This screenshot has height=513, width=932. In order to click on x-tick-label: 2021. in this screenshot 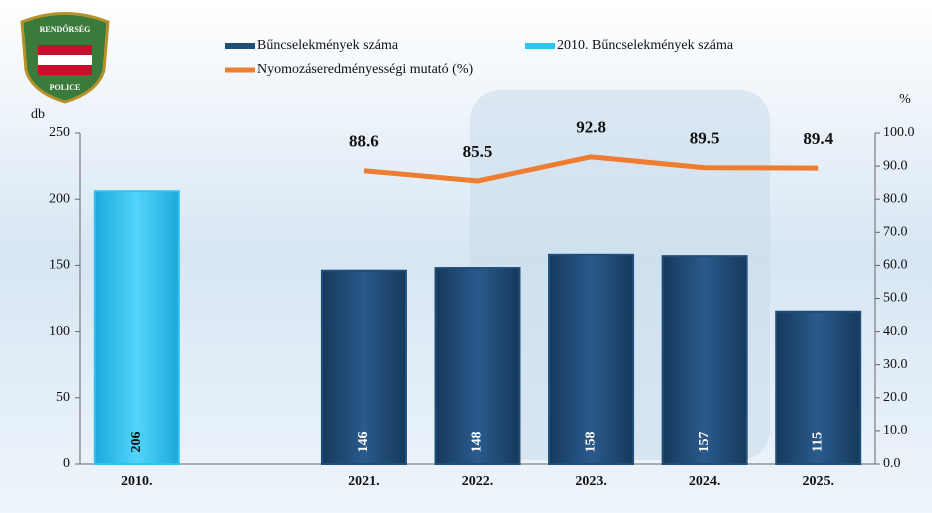, I will do `click(364, 481)`.